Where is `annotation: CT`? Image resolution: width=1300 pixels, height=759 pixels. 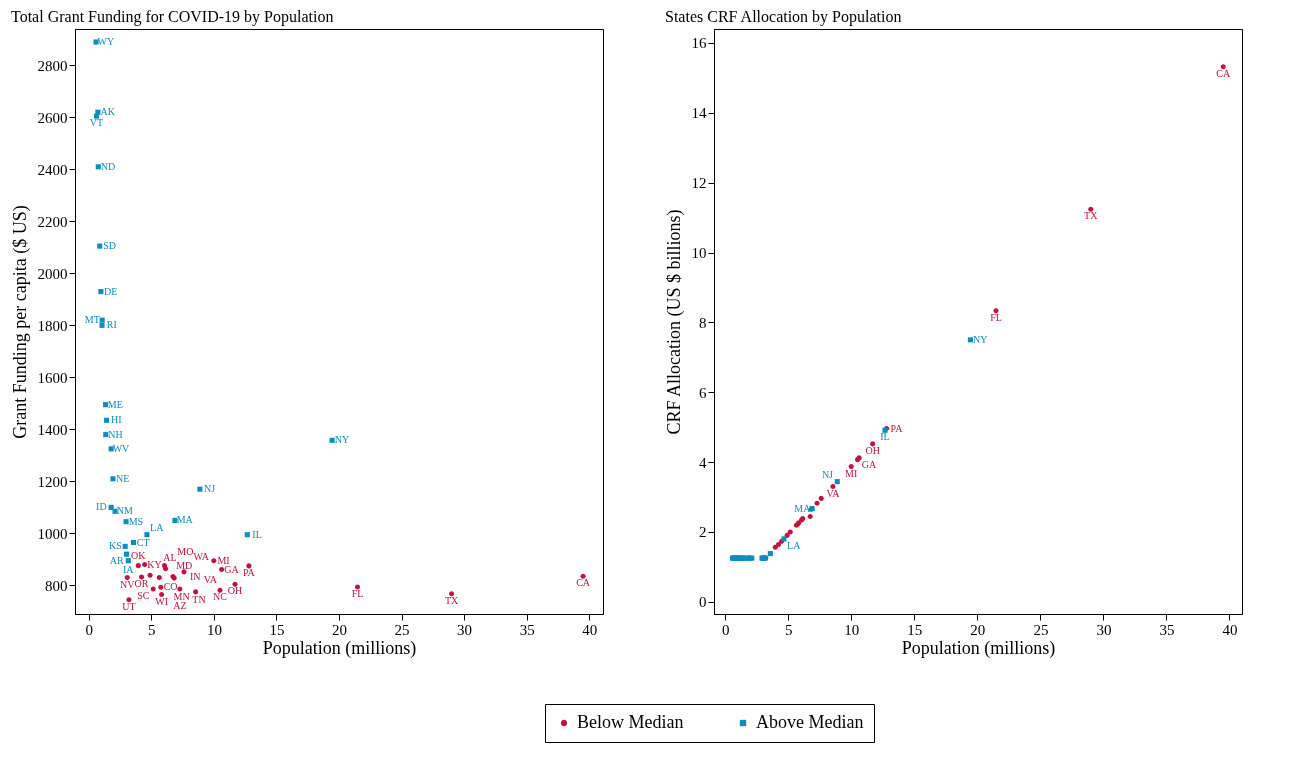 annotation: CT is located at coordinates (143, 542).